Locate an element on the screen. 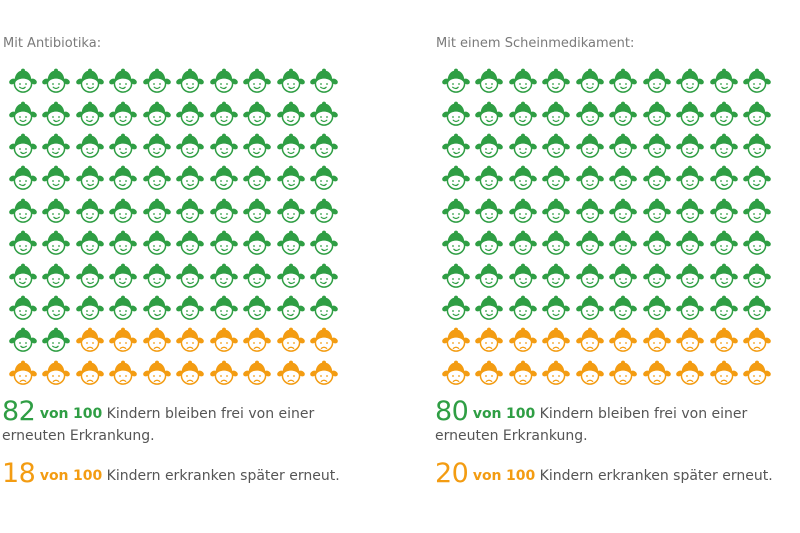  healthy-von: von is located at coordinates (487, 414).